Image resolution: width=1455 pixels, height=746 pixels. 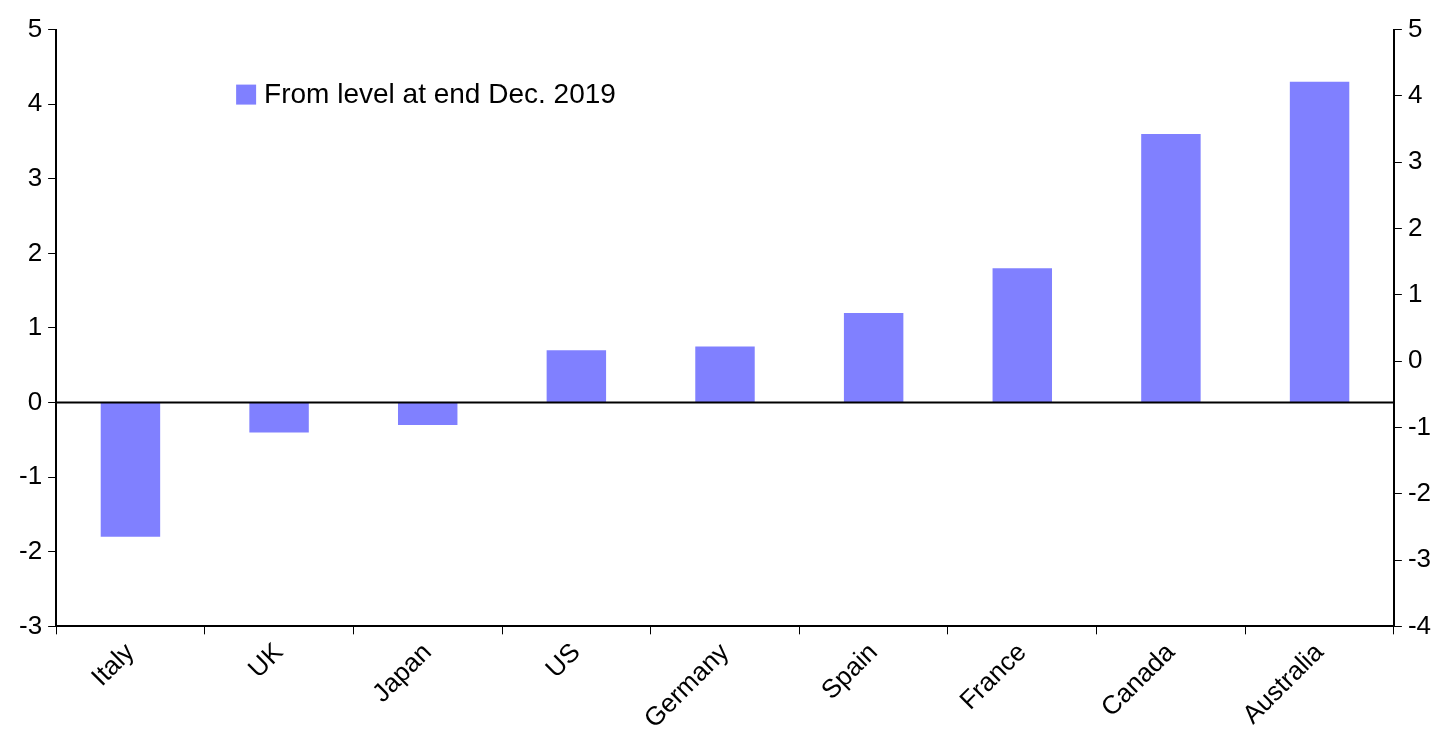 What do you see at coordinates (30, 624) in the screenshot?
I see `y-tick-label: -3` at bounding box center [30, 624].